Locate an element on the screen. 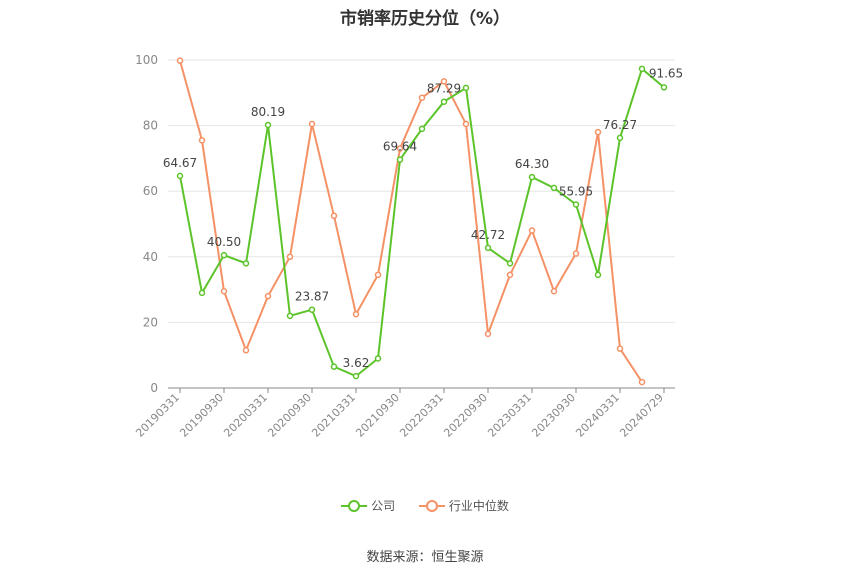  x-tick-label: 20230331 is located at coordinates (509, 415).